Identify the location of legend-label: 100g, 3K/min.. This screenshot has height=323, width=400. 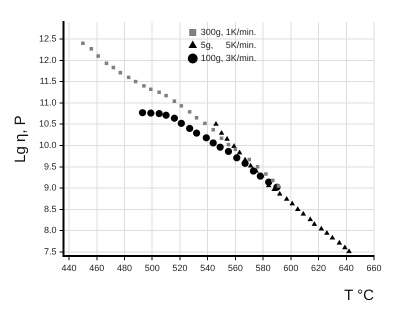
(228, 57).